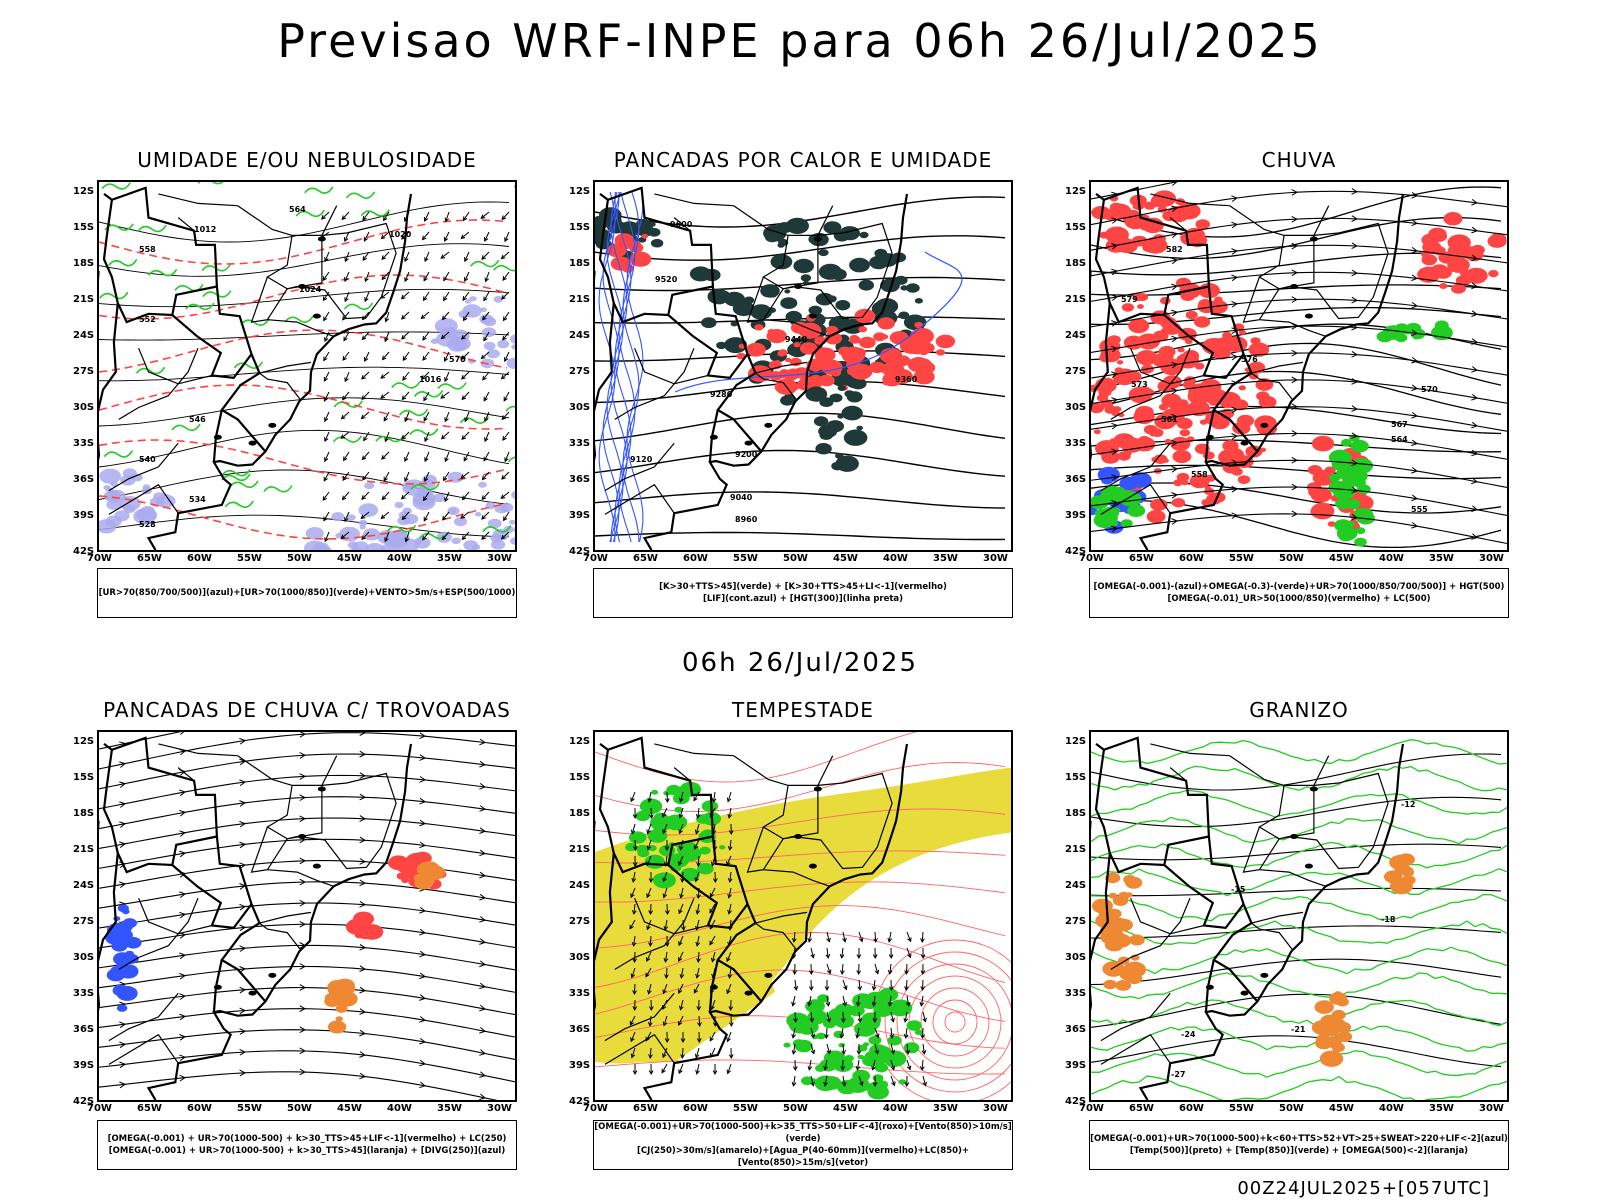  What do you see at coordinates (803, 710) in the screenshot?
I see `panel-title-5: TEMPESTADE` at bounding box center [803, 710].